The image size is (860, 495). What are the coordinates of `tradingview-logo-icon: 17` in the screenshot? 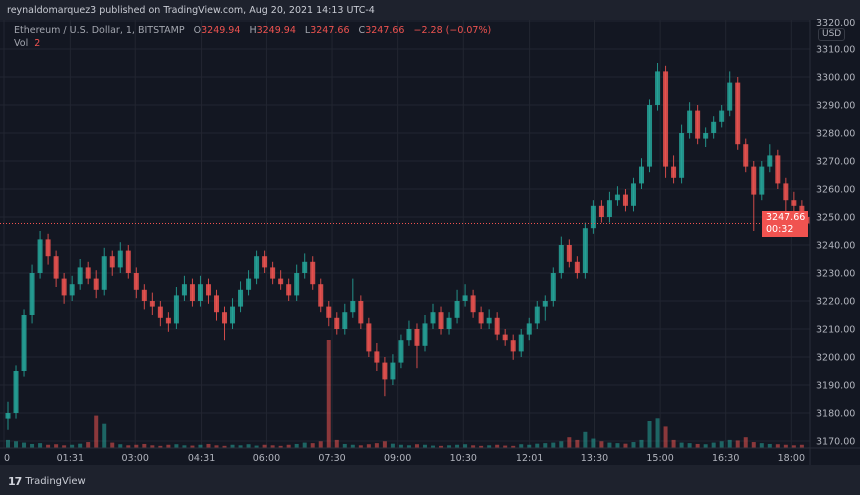 It's located at (15, 481).